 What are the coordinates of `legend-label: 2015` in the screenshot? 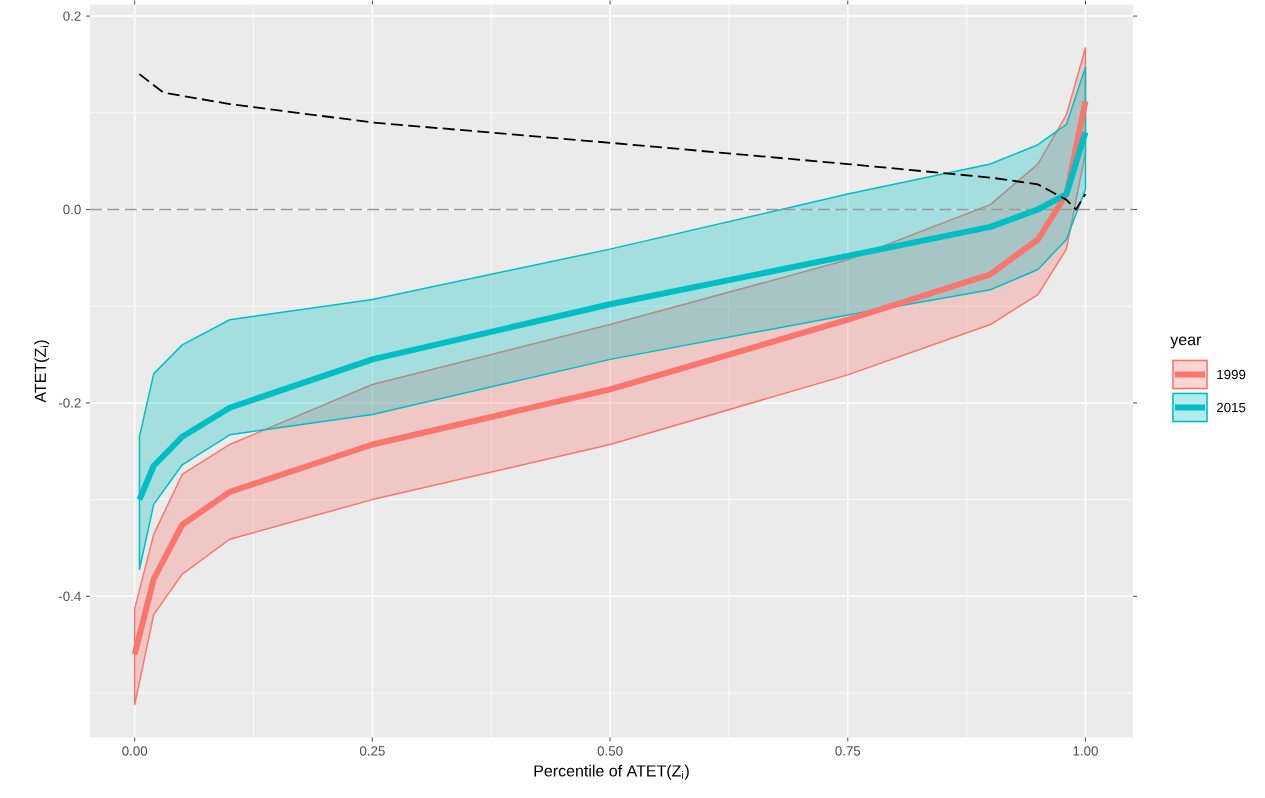 It's located at (1231, 407).